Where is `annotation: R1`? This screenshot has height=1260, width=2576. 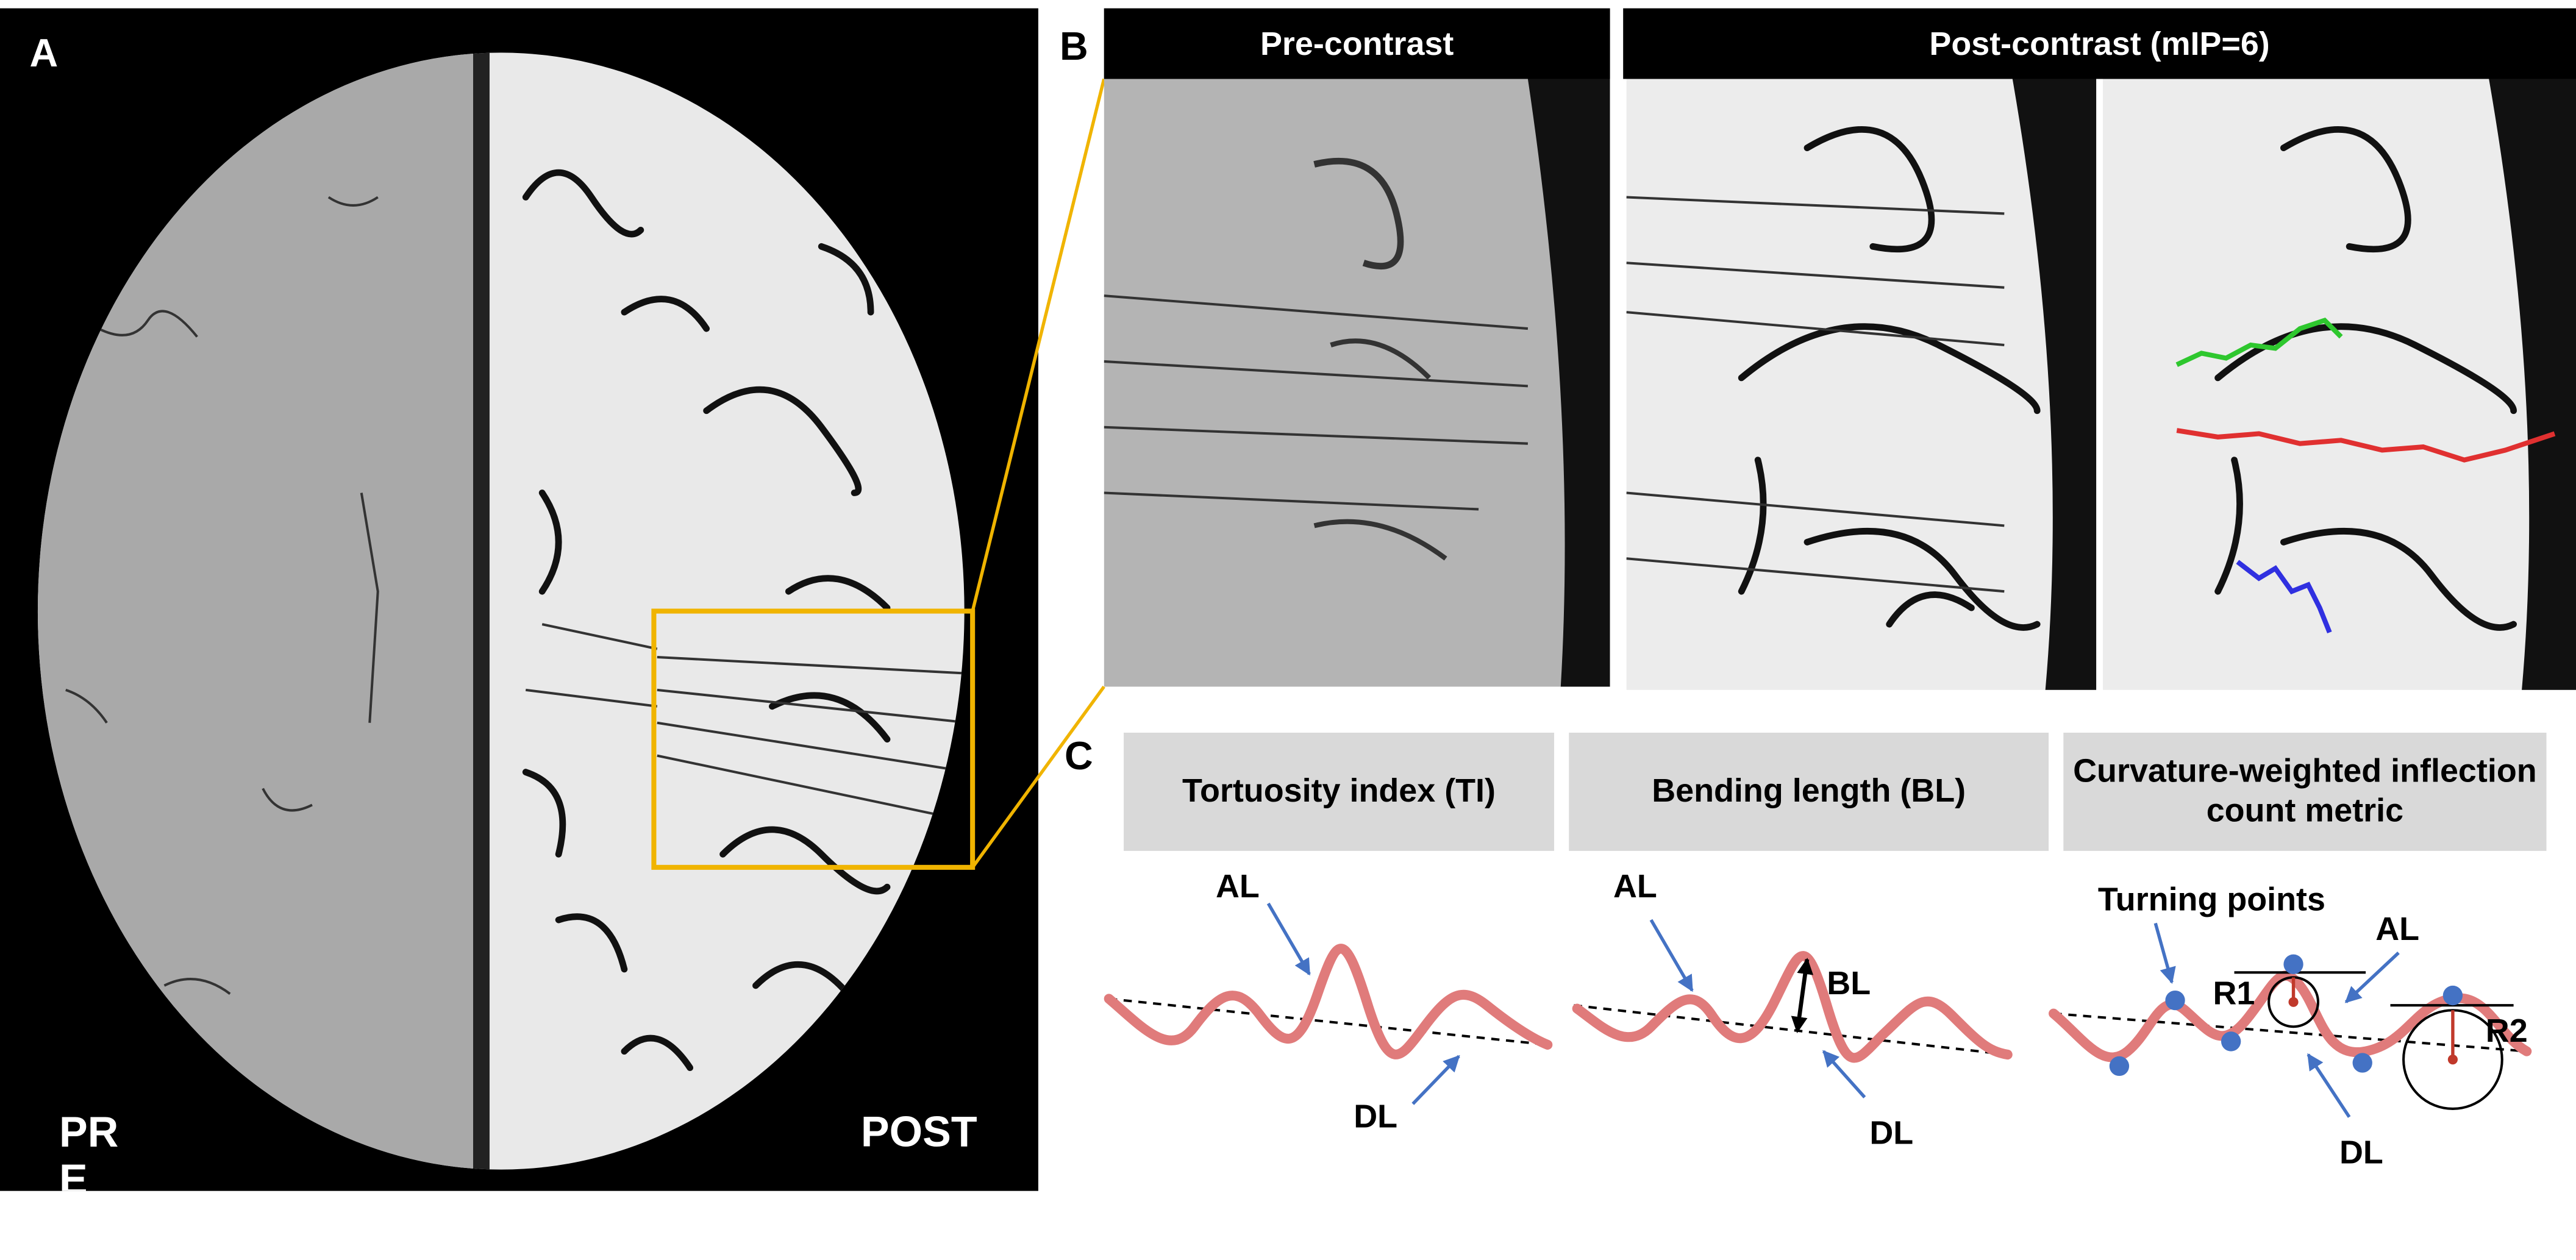
annotation: R1 is located at coordinates (2234, 993).